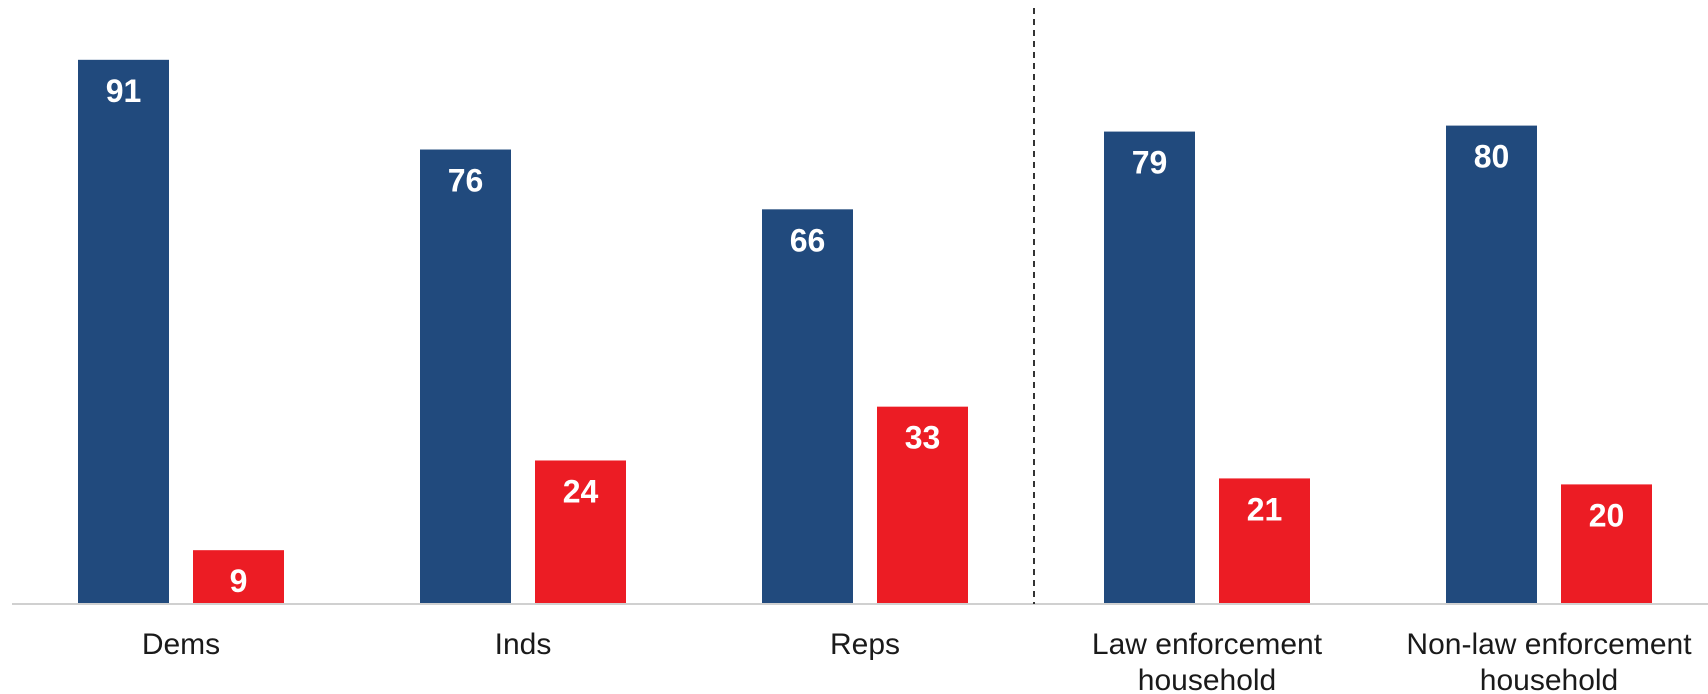 Image resolution: width=1708 pixels, height=694 pixels. I want to click on category-label-2: Inds, so click(523, 644).